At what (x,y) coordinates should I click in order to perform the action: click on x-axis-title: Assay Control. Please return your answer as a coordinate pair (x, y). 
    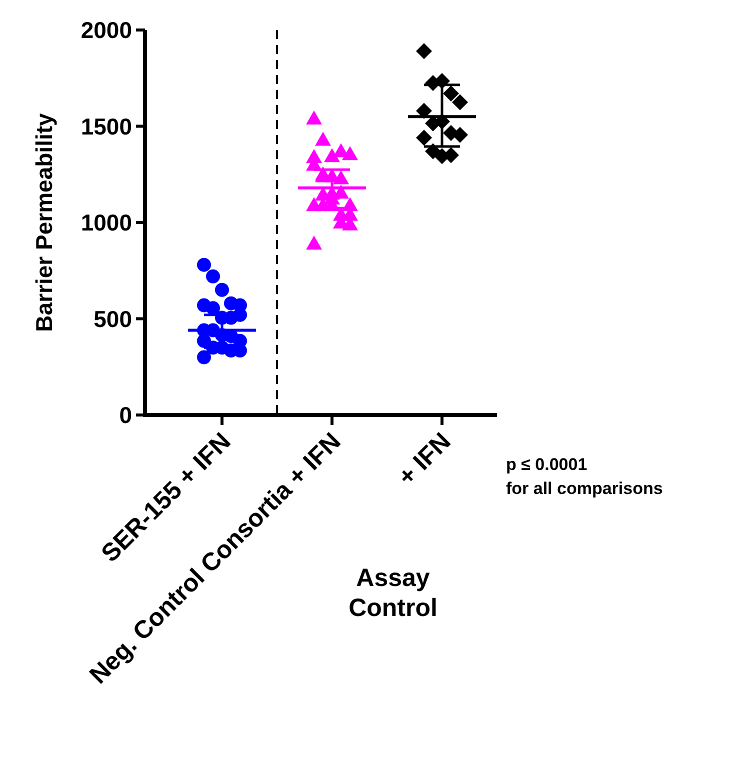
    Looking at the image, I should click on (393, 593).